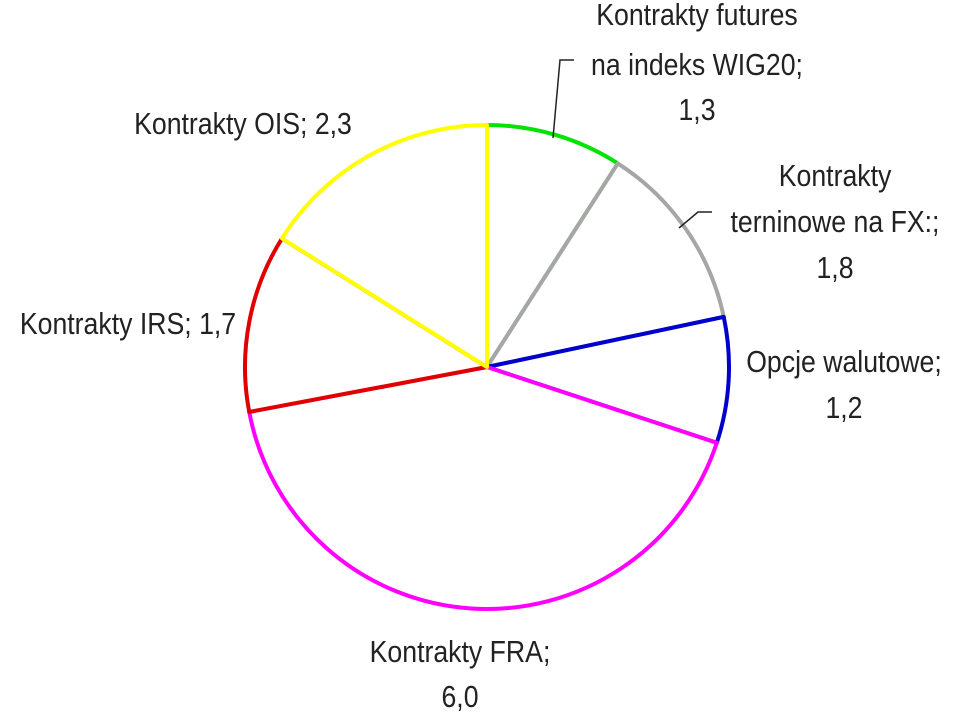 The image size is (959, 716). What do you see at coordinates (608, 379) in the screenshot?
I see `pie-slice-opcje` at bounding box center [608, 379].